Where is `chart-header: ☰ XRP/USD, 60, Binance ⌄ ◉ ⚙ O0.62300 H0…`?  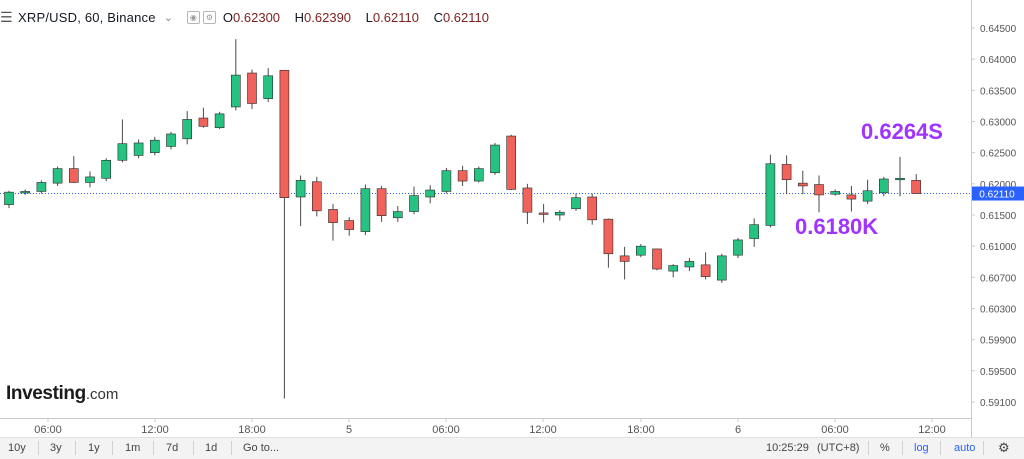 chart-header: ☰ XRP/USD, 60, Binance ⌄ ◉ ⚙ O0.62300 H0… is located at coordinates (250, 17).